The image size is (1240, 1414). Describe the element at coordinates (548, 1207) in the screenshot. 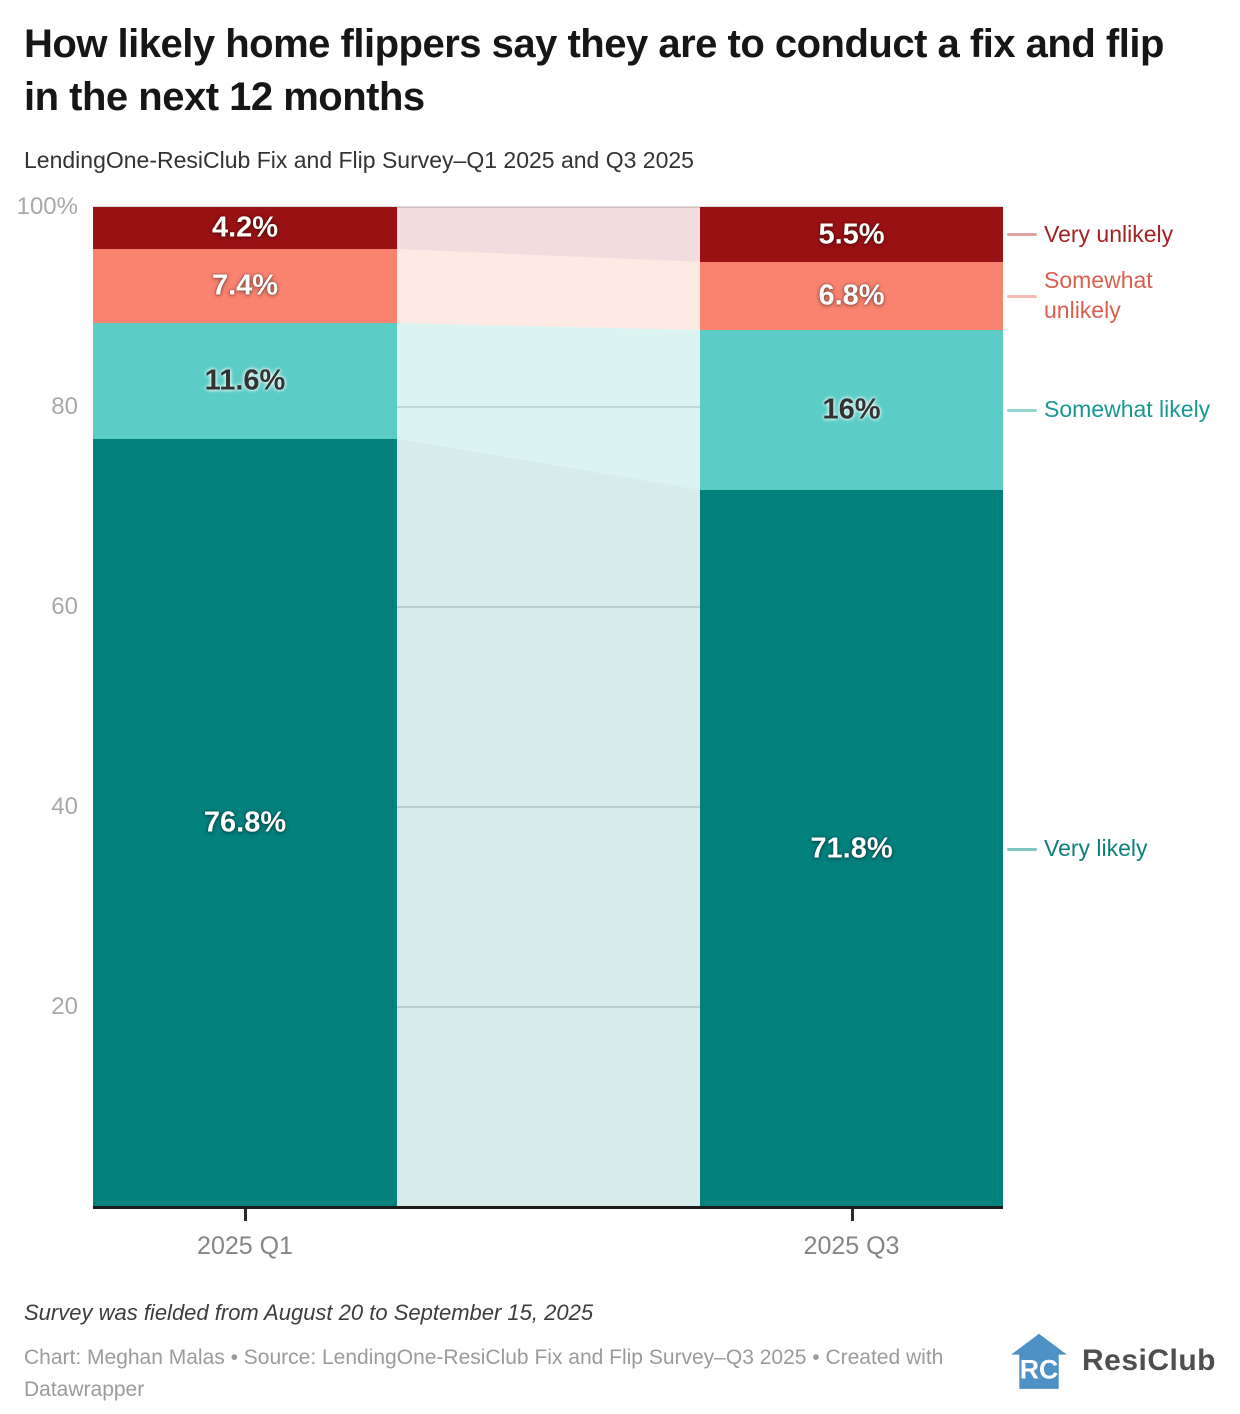

I see `x-axis-line` at that location.